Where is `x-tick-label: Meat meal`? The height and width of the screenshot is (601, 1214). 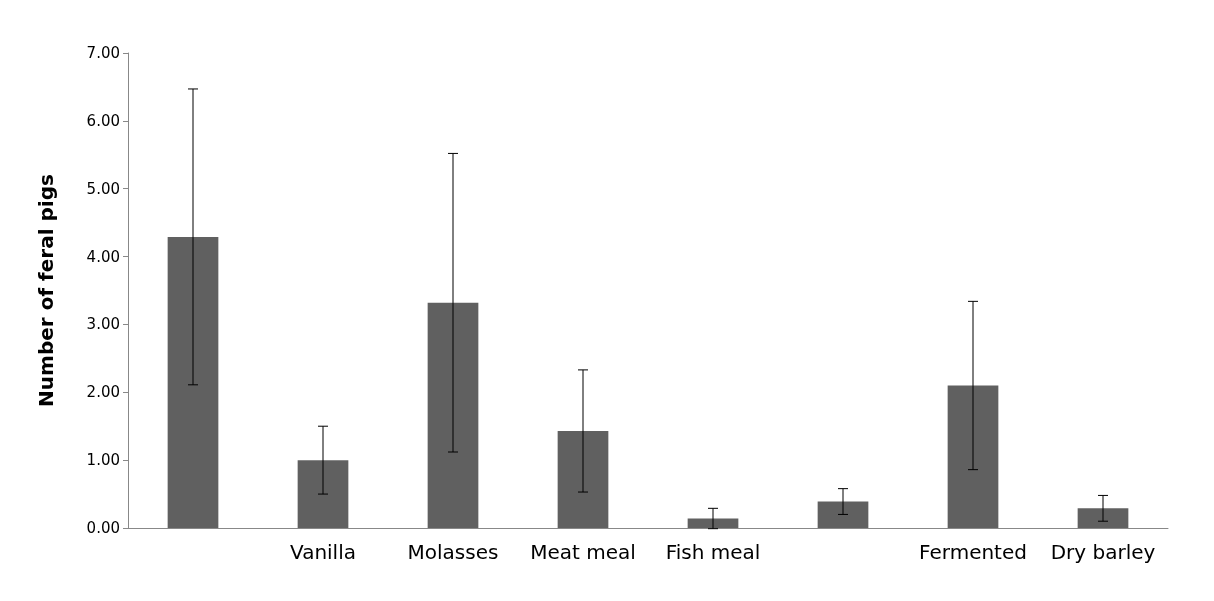
x-tick-label: Meat meal is located at coordinates (583, 552).